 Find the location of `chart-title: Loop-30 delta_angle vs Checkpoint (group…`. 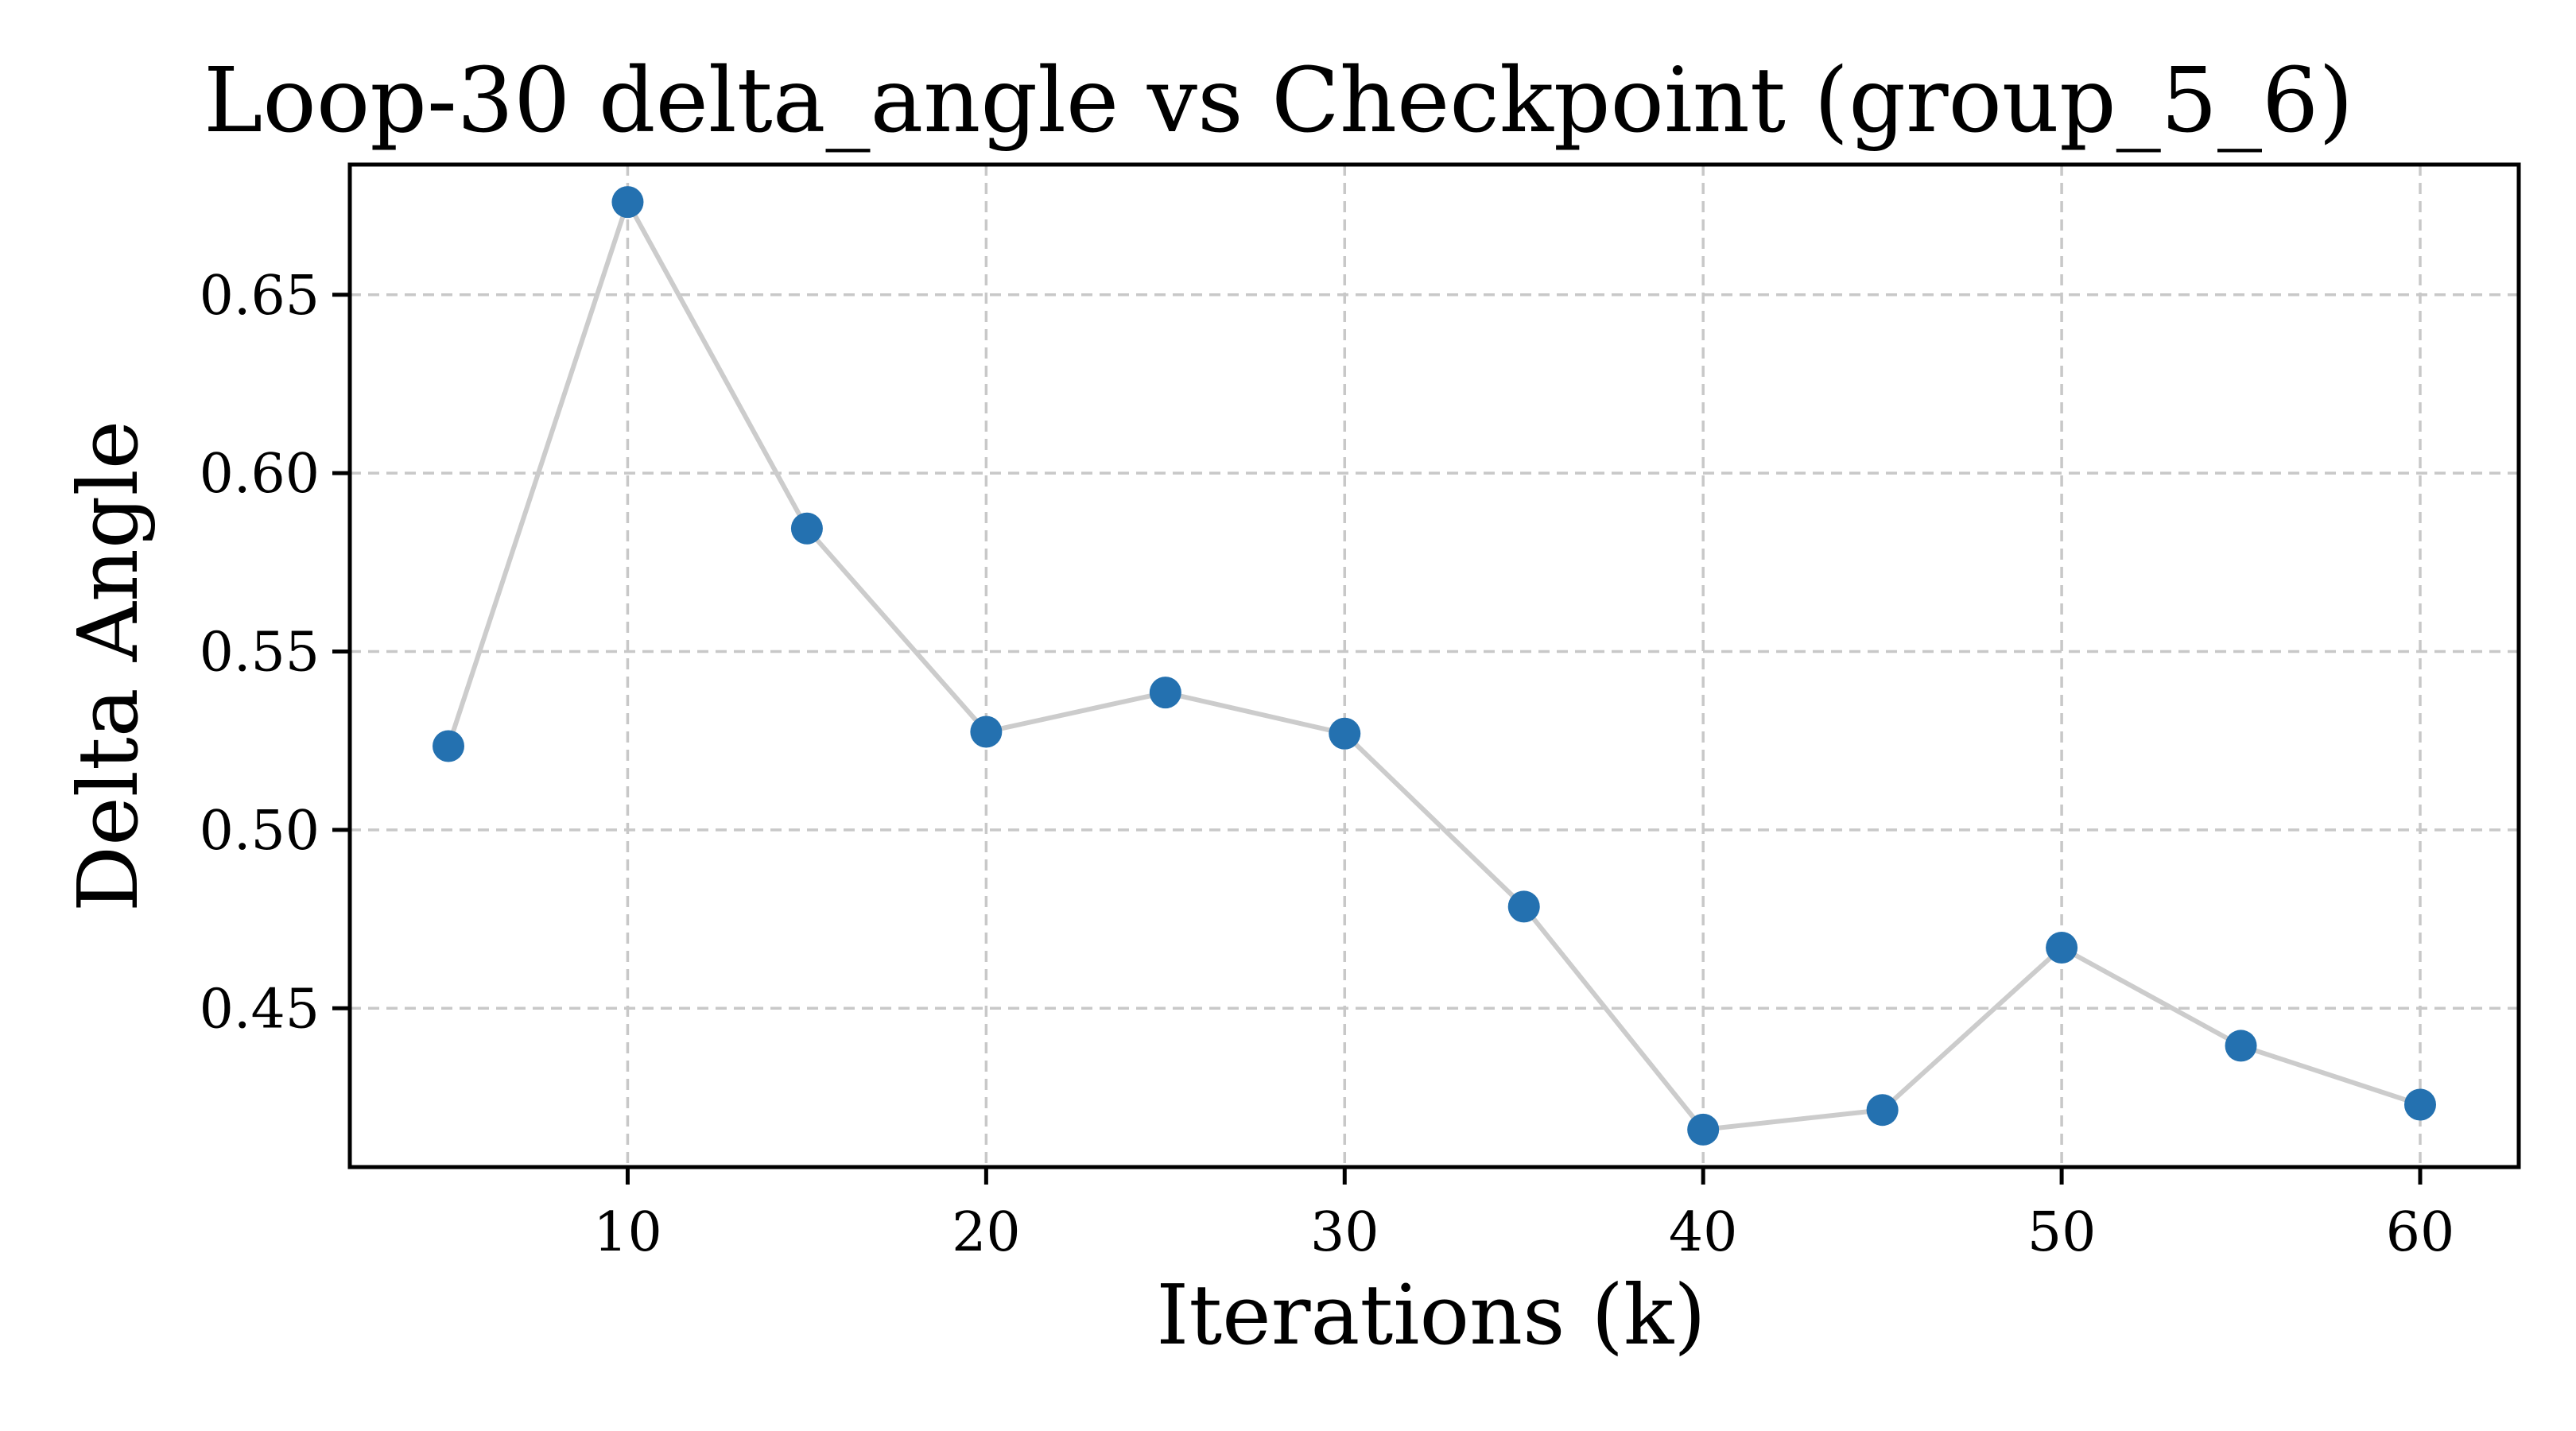

chart-title: Loop-30 delta_angle vs Checkpoint (group… is located at coordinates (1279, 101).